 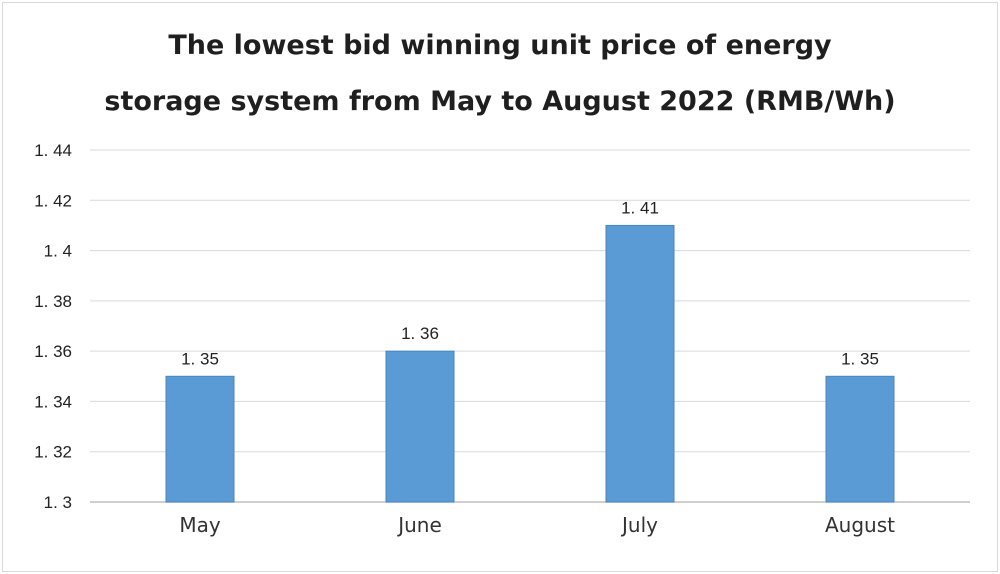 I want to click on bar-june, so click(x=420, y=426).